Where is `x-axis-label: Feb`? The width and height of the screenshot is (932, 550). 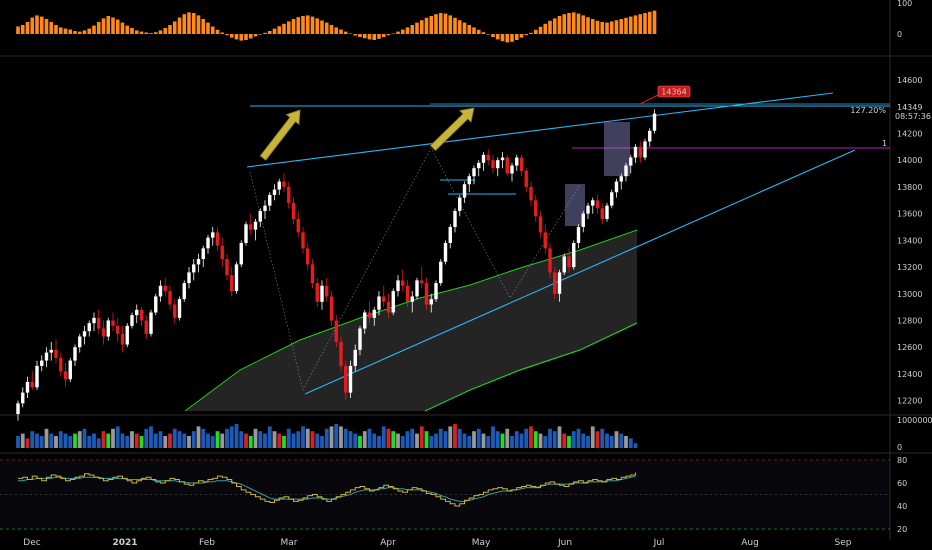
x-axis-label: Feb is located at coordinates (207, 543).